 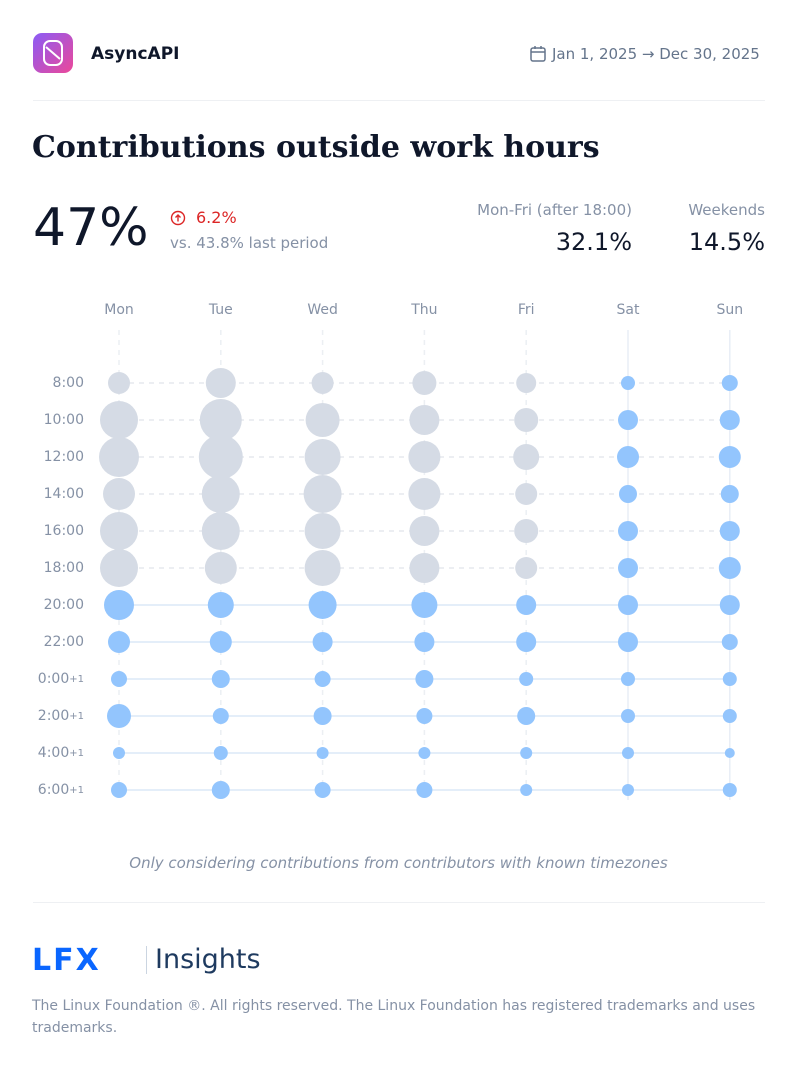 I want to click on y-label: 20:00, so click(x=64, y=605).